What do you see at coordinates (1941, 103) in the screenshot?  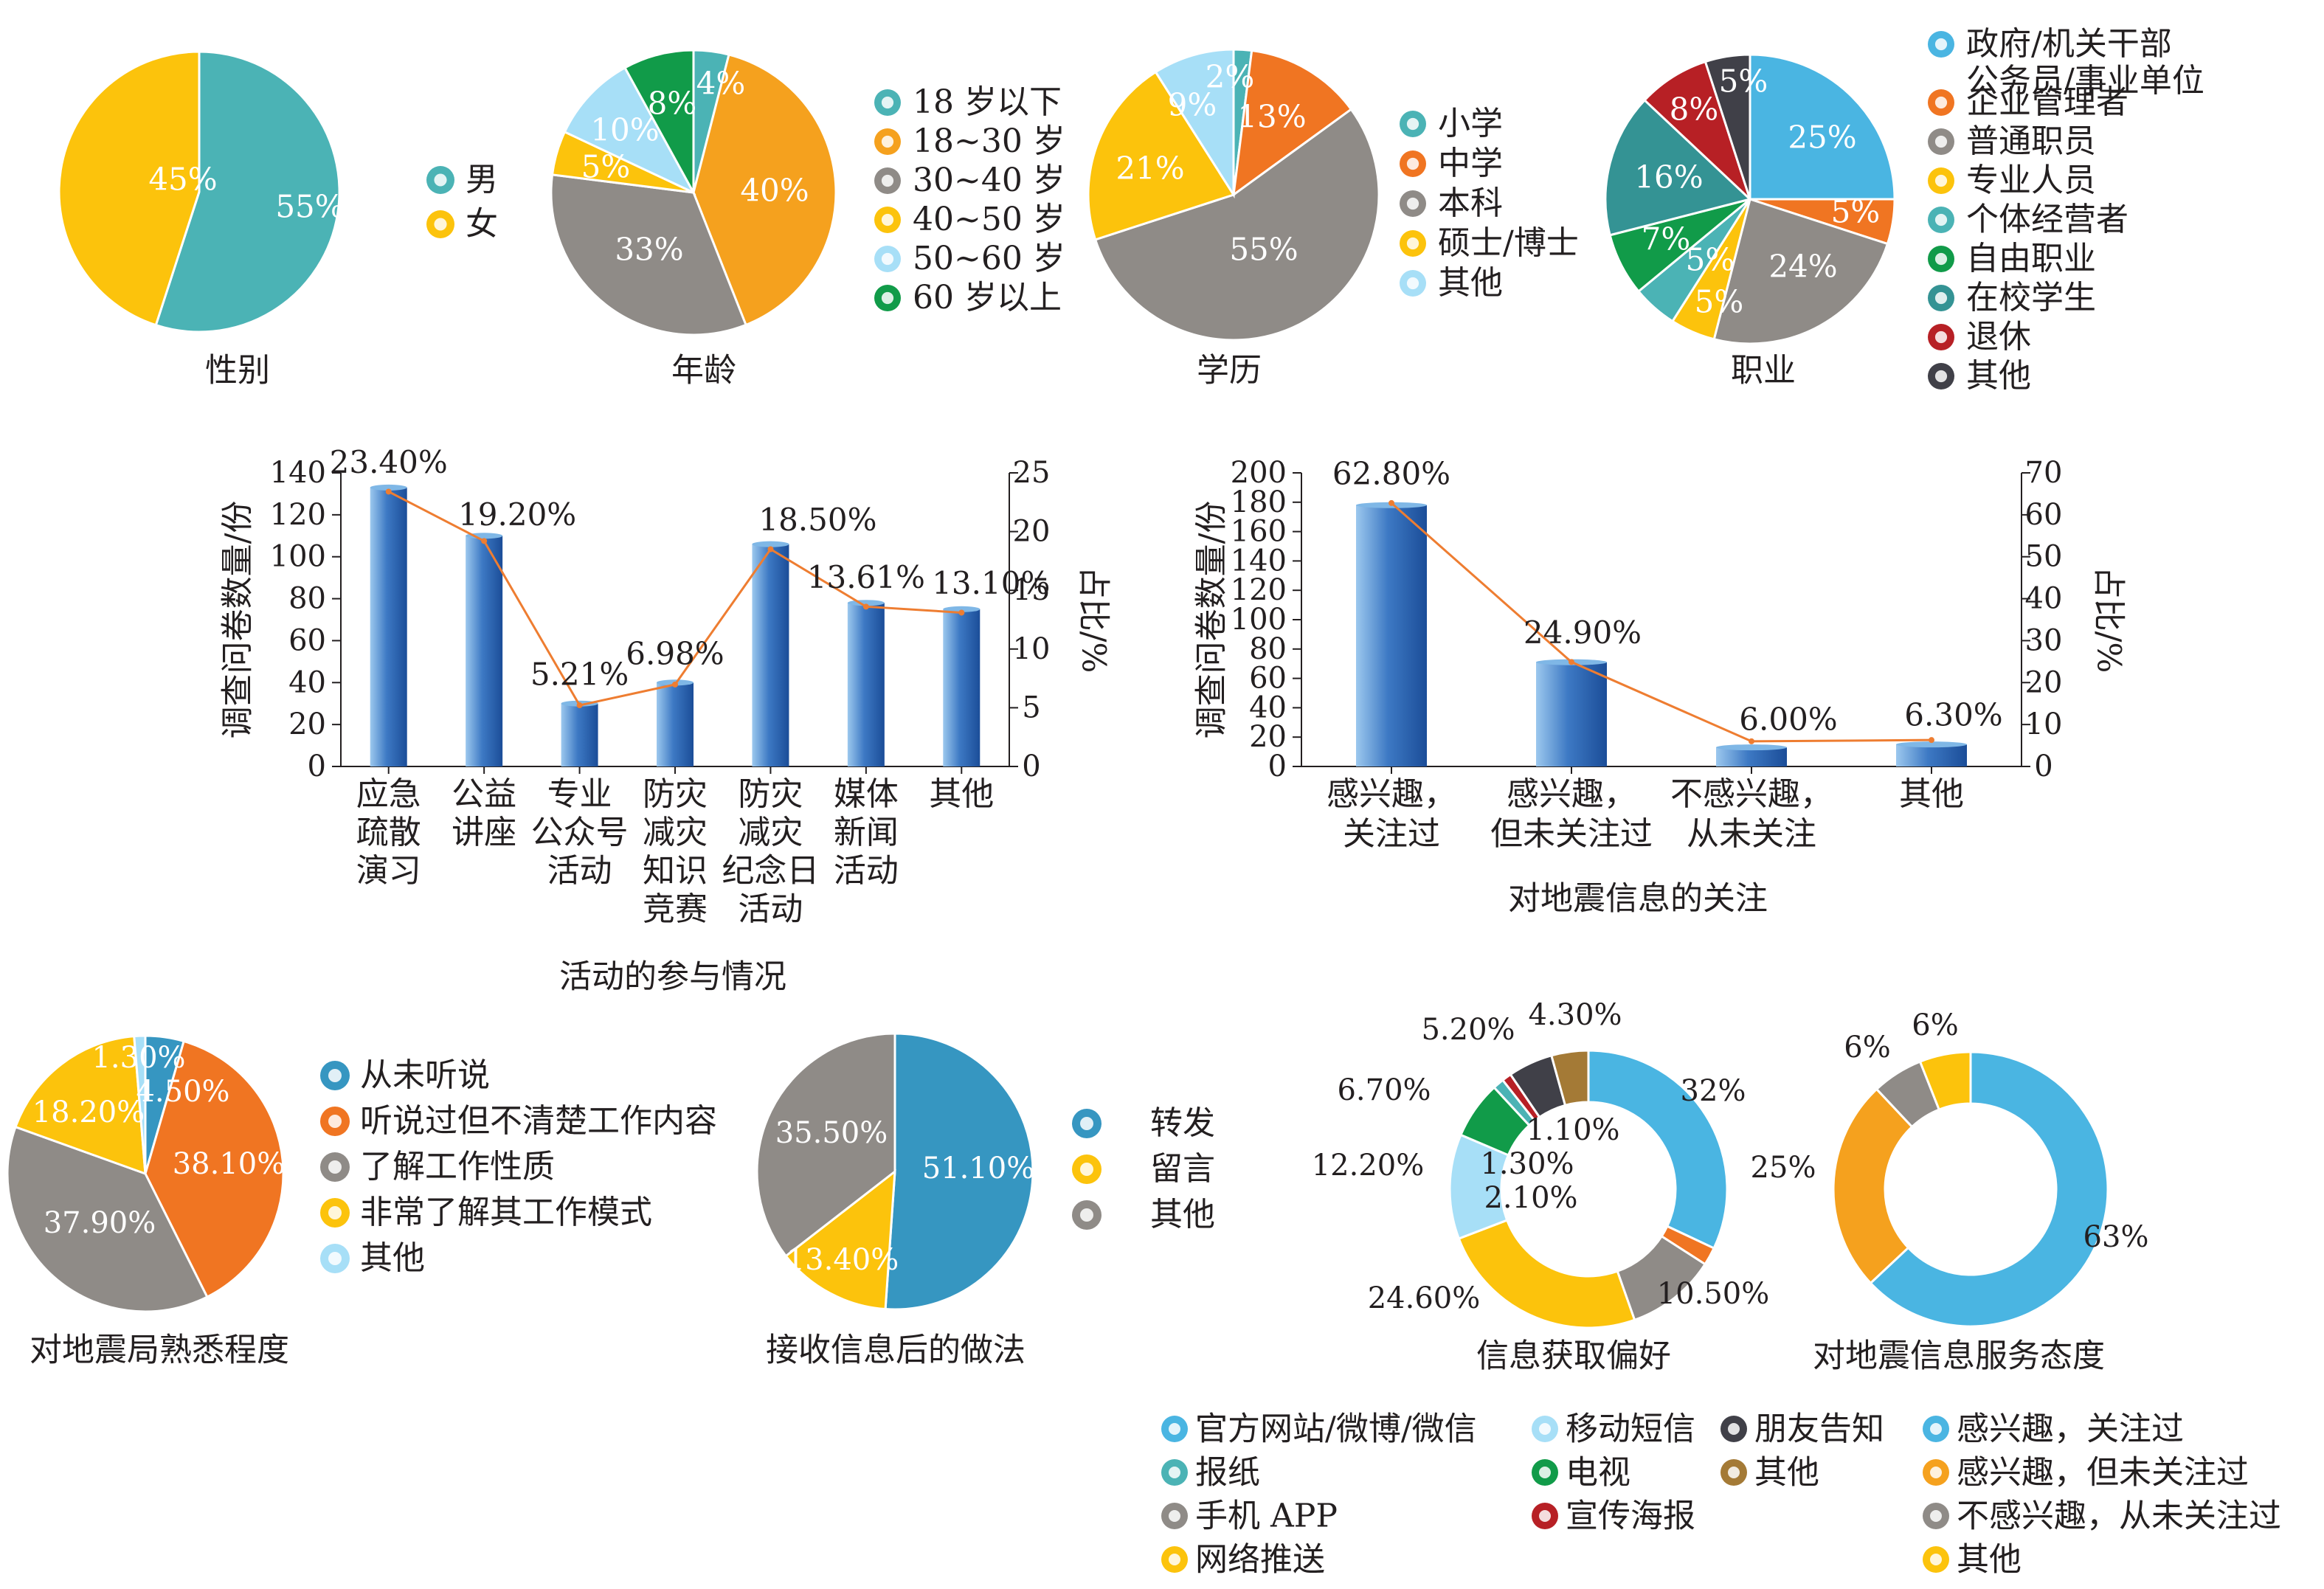 I see `manager-icon-glyph` at bounding box center [1941, 103].